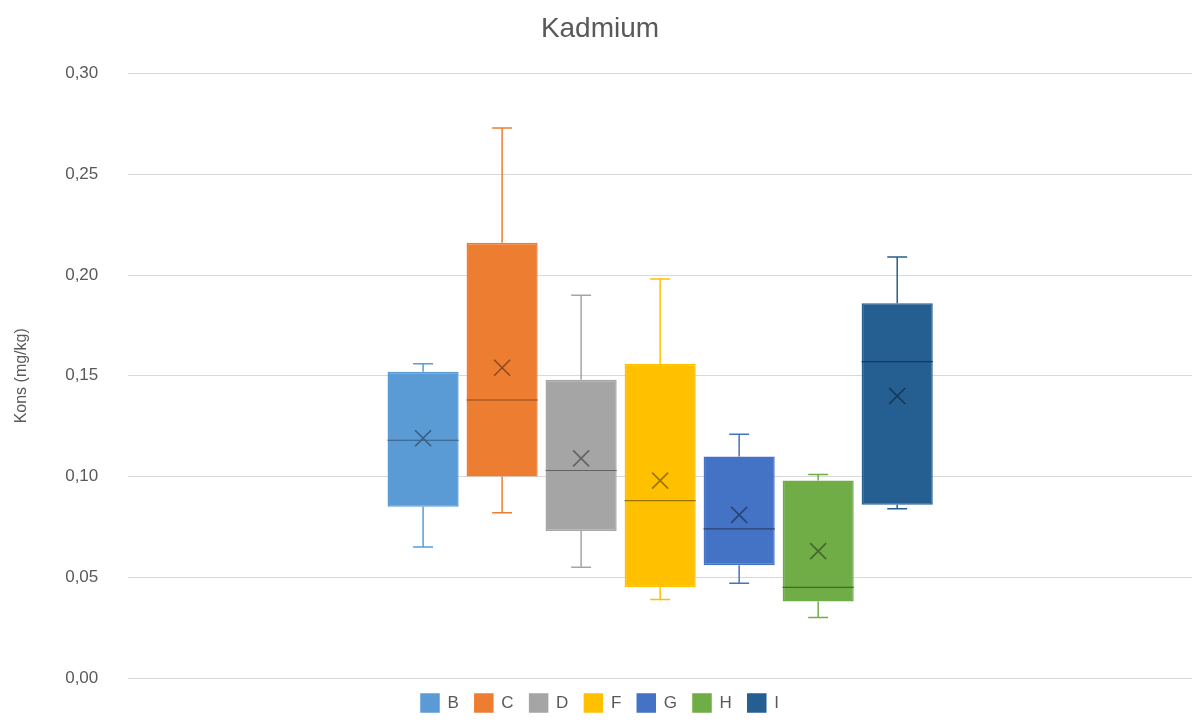 Image resolution: width=1192 pixels, height=726 pixels. What do you see at coordinates (21, 376) in the screenshot?
I see `y-axis-title: Kons (mg/kg)` at bounding box center [21, 376].